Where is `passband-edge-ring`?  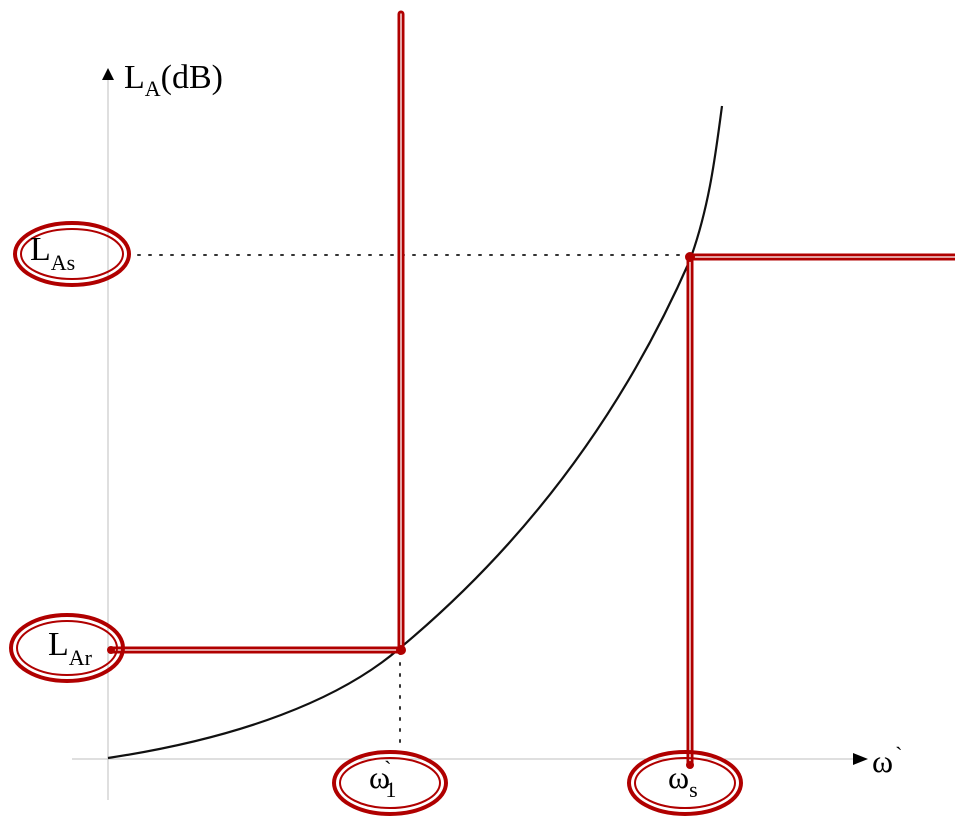 passband-edge-ring is located at coordinates (390, 783).